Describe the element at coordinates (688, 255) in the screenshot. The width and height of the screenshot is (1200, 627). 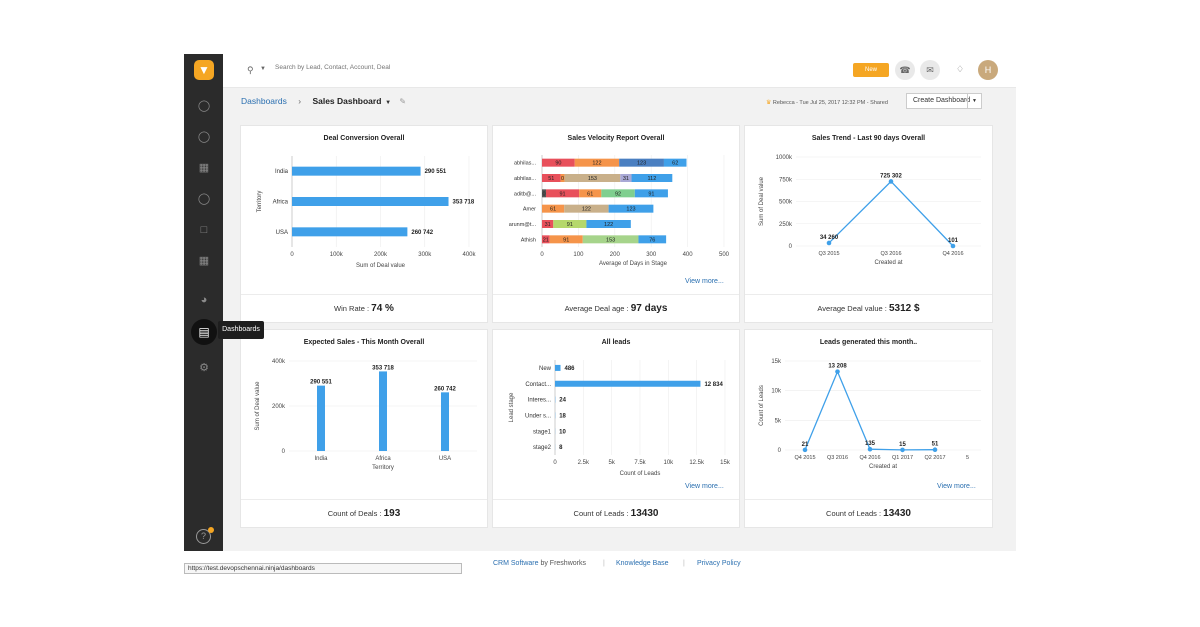
I see `tick-label: 400` at that location.